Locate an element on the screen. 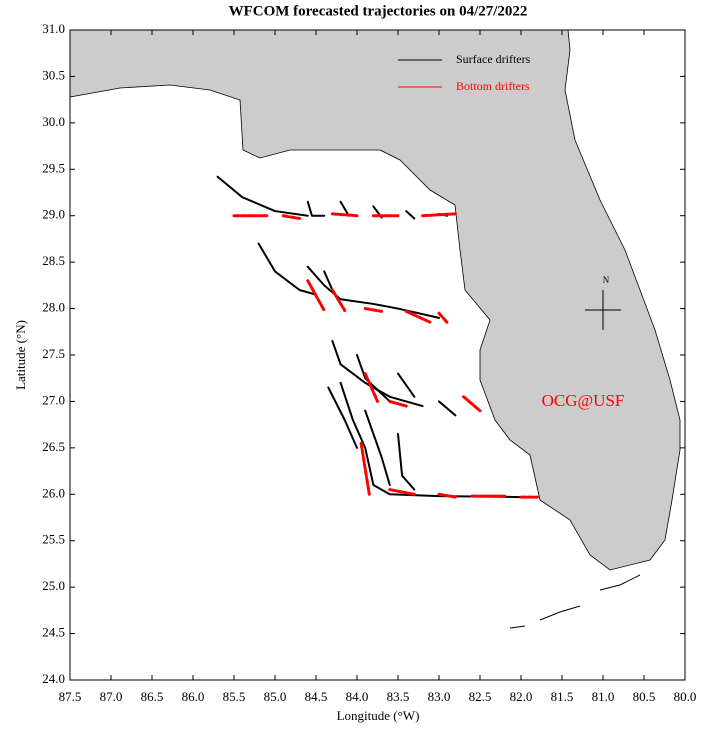  x-tick-label: 85.5 is located at coordinates (234, 696).